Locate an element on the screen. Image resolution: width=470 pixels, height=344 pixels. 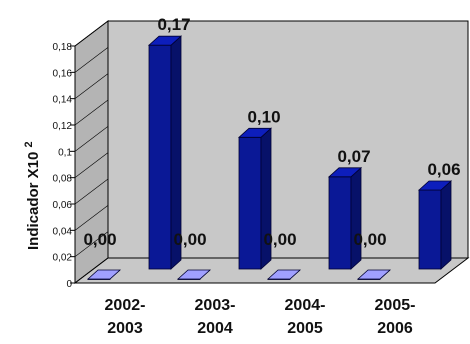
x-category-label-line: 2004- is located at coordinates (305, 305).